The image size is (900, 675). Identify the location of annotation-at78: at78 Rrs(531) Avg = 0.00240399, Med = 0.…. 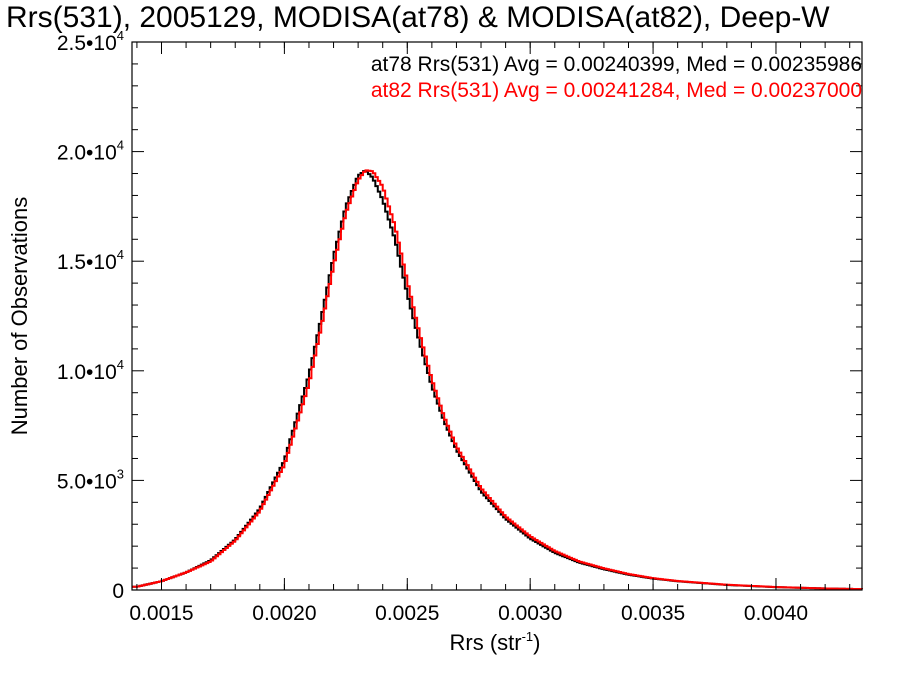
(616, 64).